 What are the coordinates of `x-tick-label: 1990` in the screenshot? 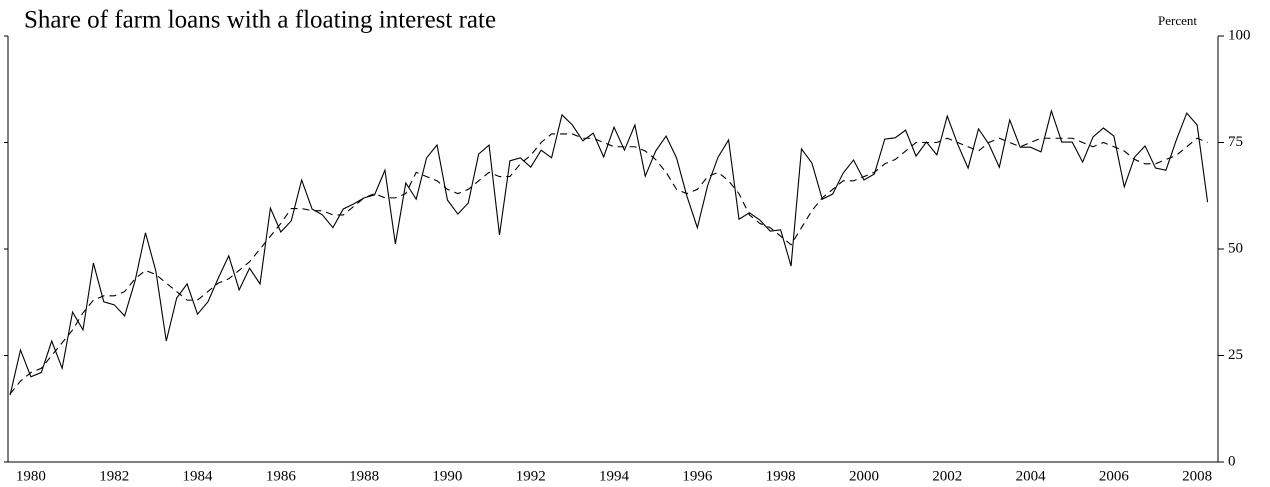 It's located at (447, 476).